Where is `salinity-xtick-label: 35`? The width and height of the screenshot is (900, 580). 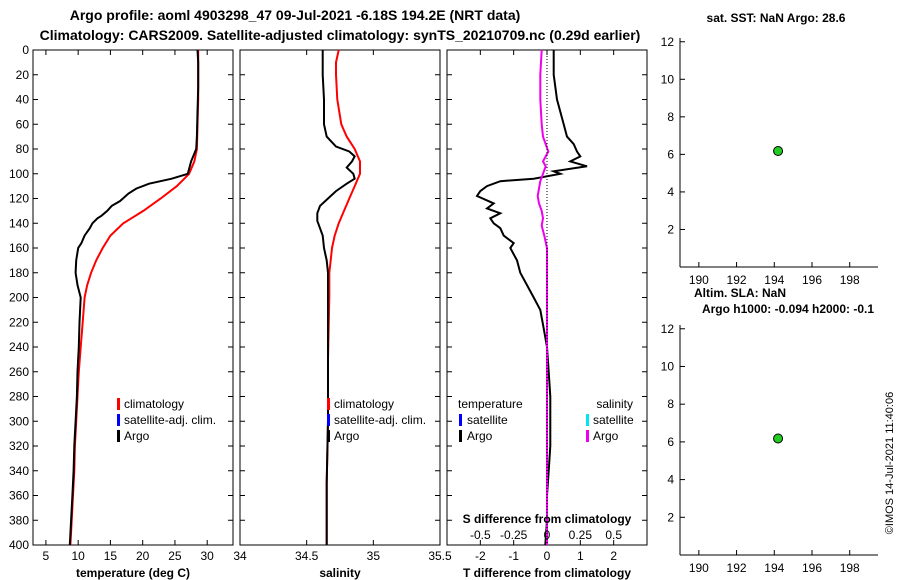
salinity-xtick-label: 35 is located at coordinates (374, 556).